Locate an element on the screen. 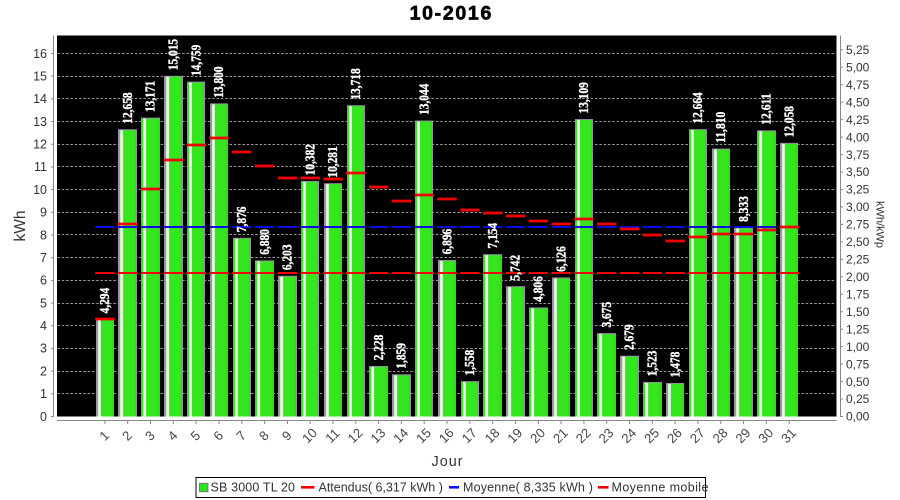 The height and width of the screenshot is (500, 900). svg-text: 3,00 is located at coordinates (858, 207).